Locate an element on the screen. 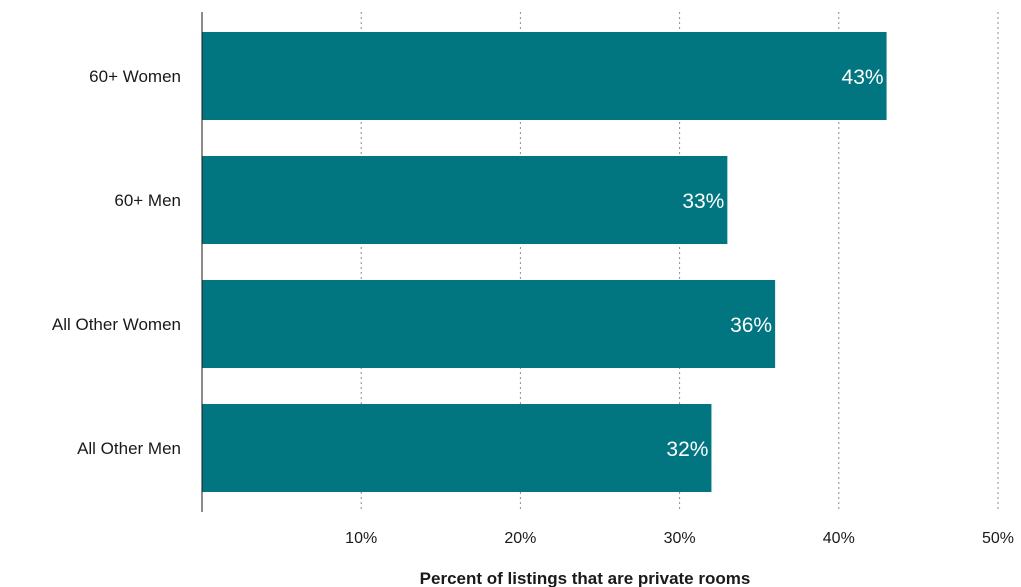 This screenshot has width=1021, height=587. x-tick-label: 50% is located at coordinates (998, 538).